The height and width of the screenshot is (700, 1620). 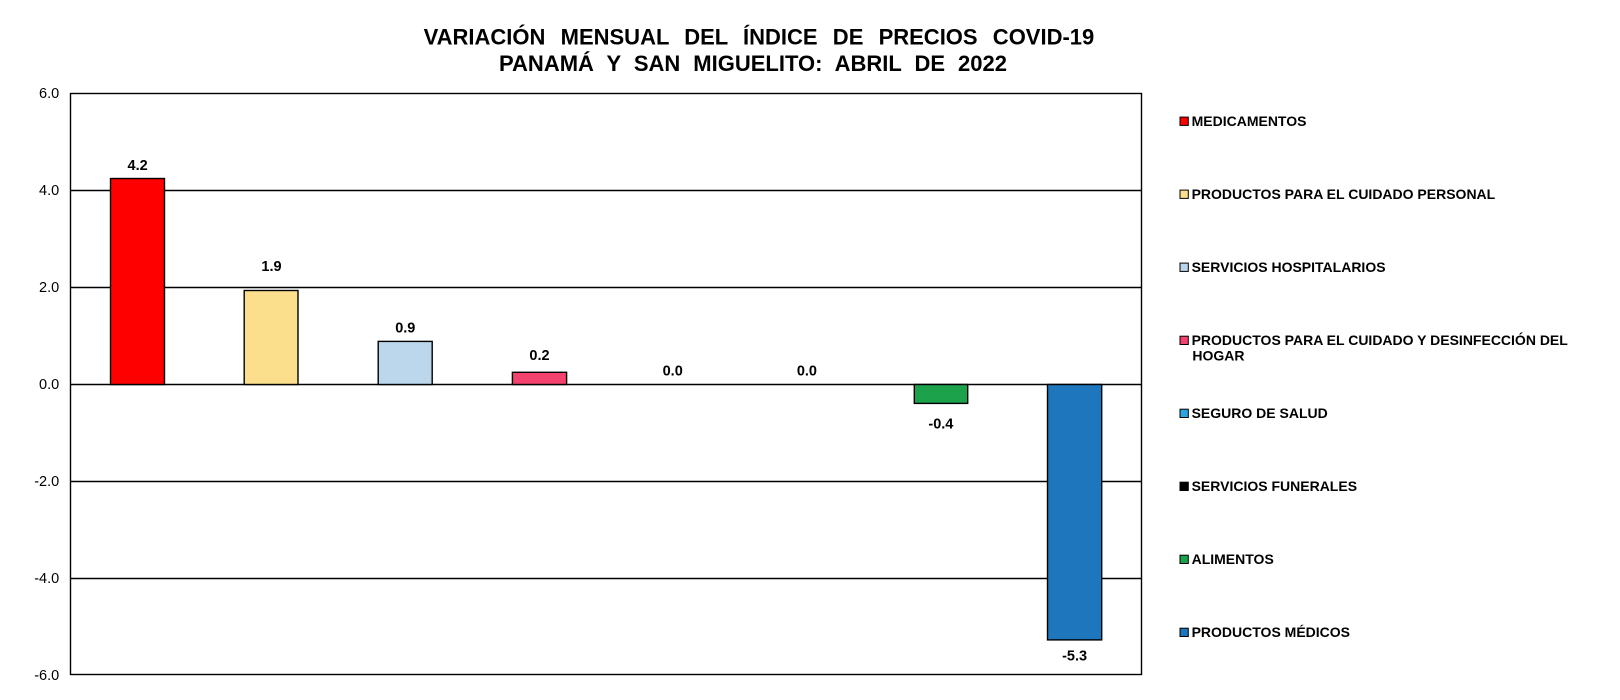 I want to click on svg-text: HOGAR, so click(x=1218, y=356).